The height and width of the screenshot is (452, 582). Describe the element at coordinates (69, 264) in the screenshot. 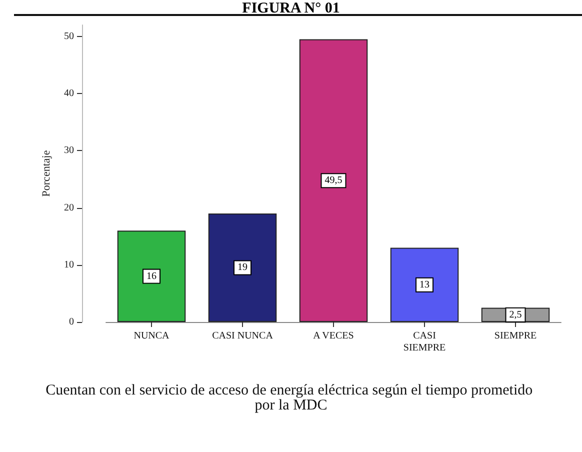

I see `y-tick-label: 10` at that location.